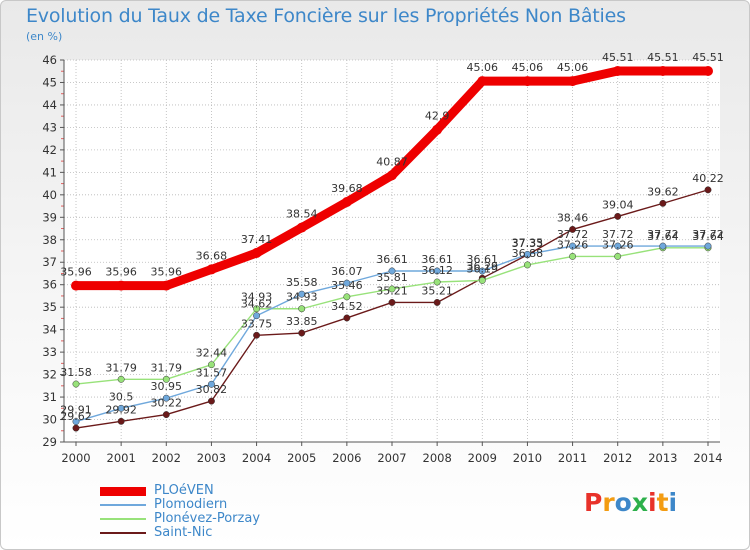 This screenshot has height=550, width=750. I want to click on data-label: 29.91, so click(76, 410).